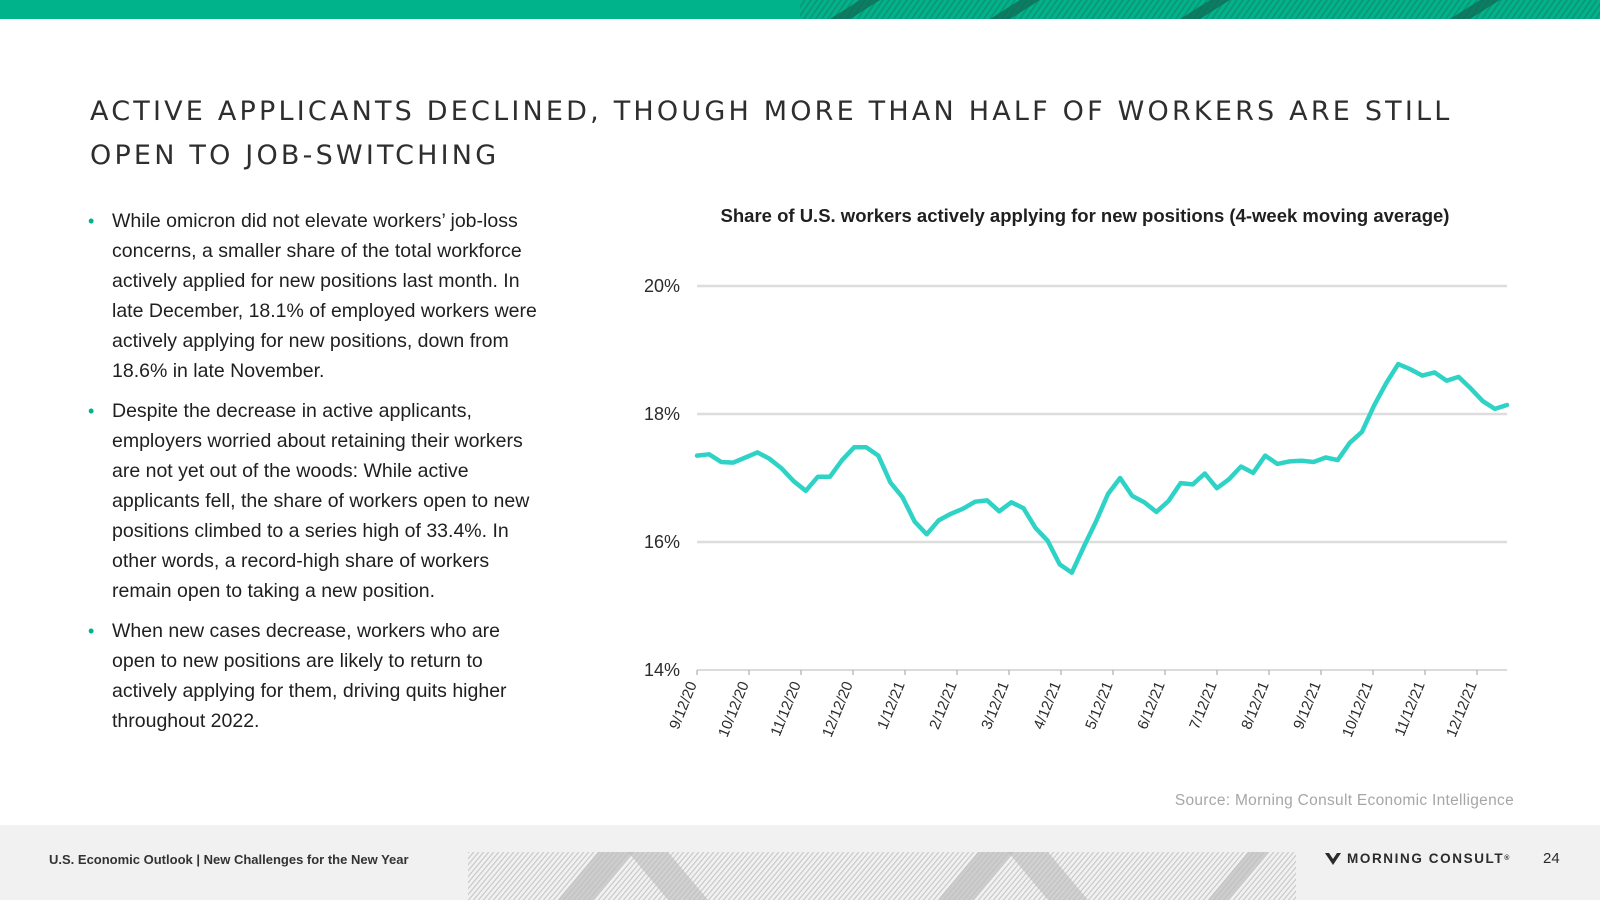 Image resolution: width=1600 pixels, height=900 pixels. I want to click on brand-name: MORNING CONSULT, so click(1426, 858).